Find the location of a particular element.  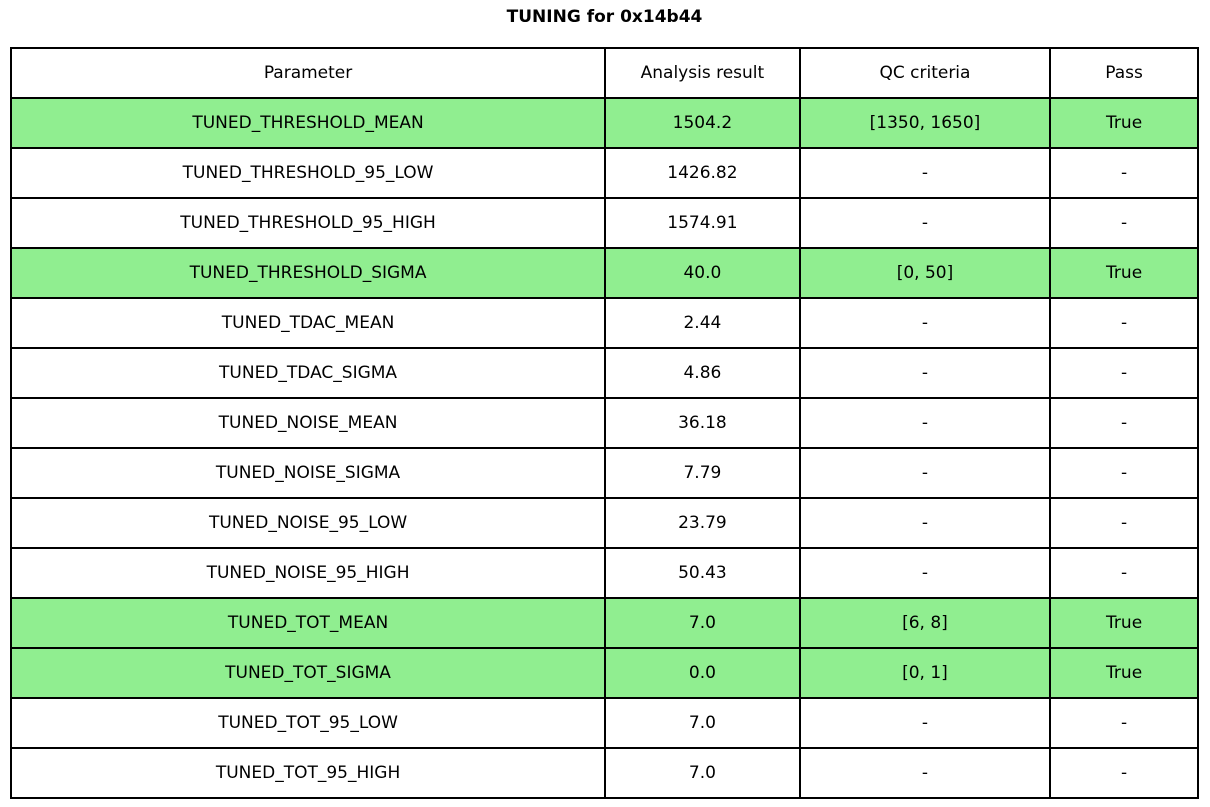

table-row: TUNED_THRESHOLD_SIGMA 40.0 [0, 50] True is located at coordinates (604, 273).